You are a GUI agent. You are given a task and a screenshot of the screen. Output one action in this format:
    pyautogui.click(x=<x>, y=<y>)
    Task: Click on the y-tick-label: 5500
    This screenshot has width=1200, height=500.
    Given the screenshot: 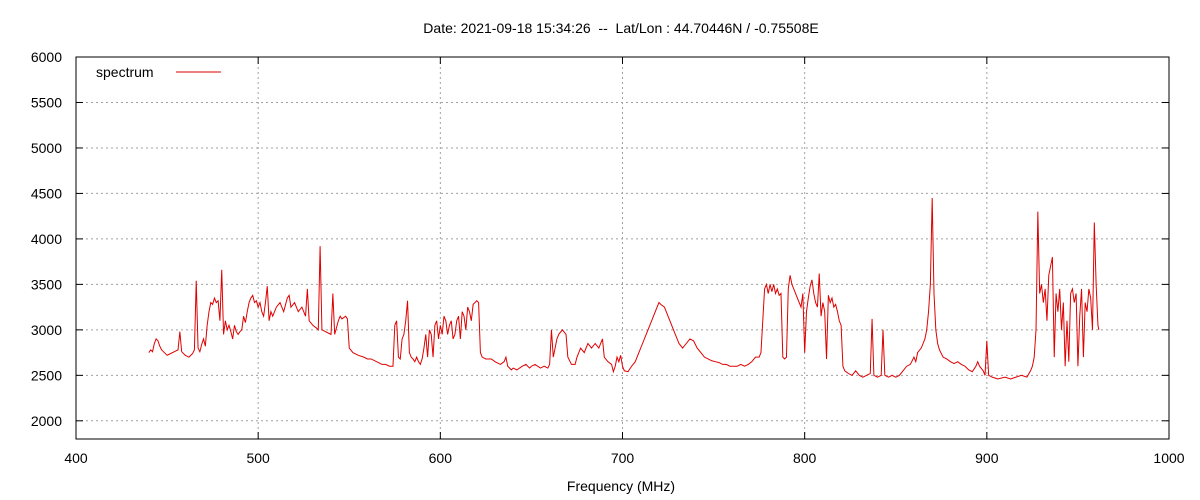 What is the action you would take?
    pyautogui.click(x=46, y=102)
    